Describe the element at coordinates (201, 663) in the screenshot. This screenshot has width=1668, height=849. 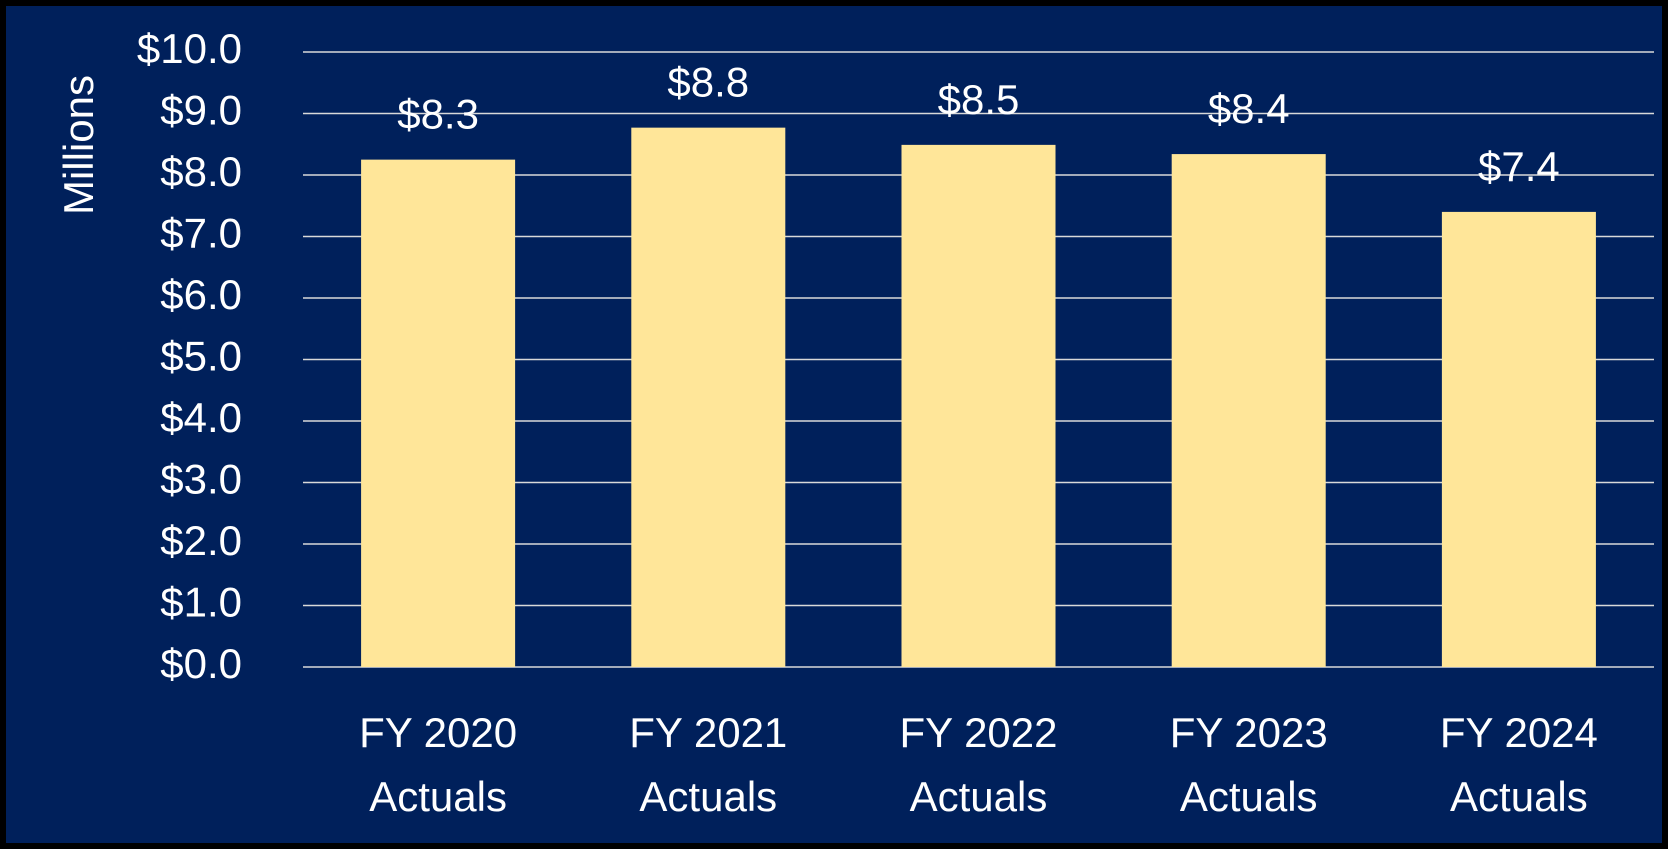
I see `y-tick-label: $0.0` at that location.